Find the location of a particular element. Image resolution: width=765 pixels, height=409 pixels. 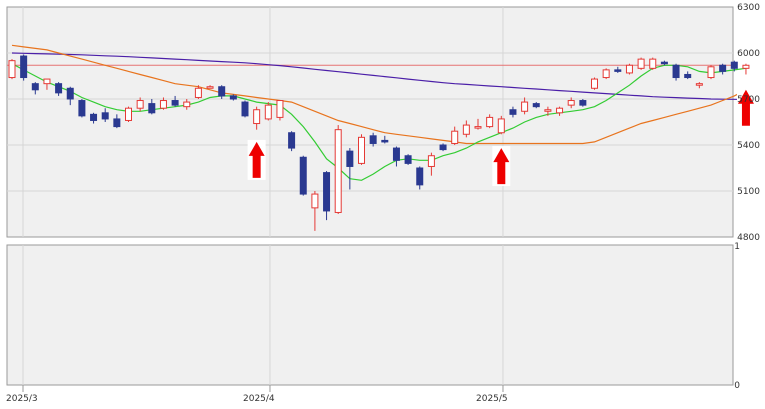

sub-tick-label: 1 is located at coordinates (737, 247).